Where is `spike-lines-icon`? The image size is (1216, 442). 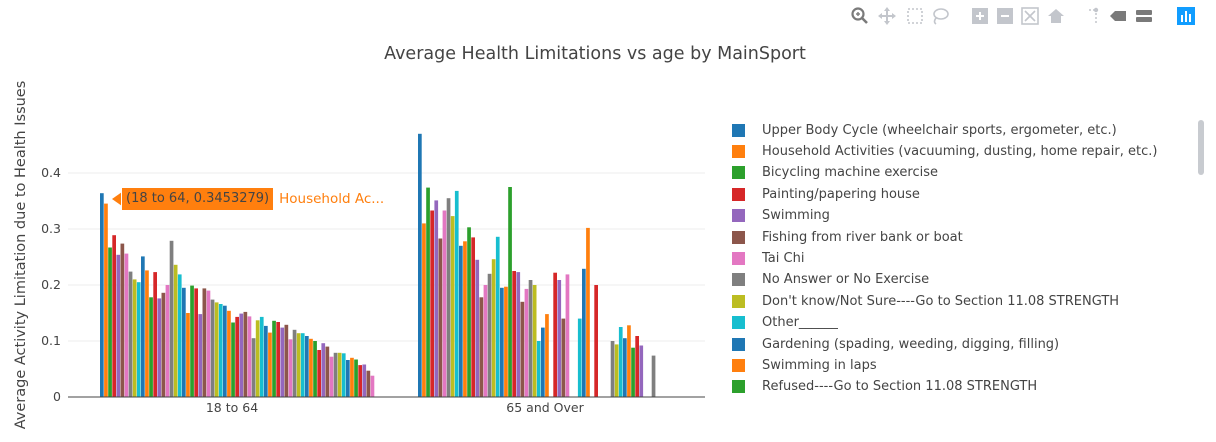
spike-lines-icon is located at coordinates (1096, 16).